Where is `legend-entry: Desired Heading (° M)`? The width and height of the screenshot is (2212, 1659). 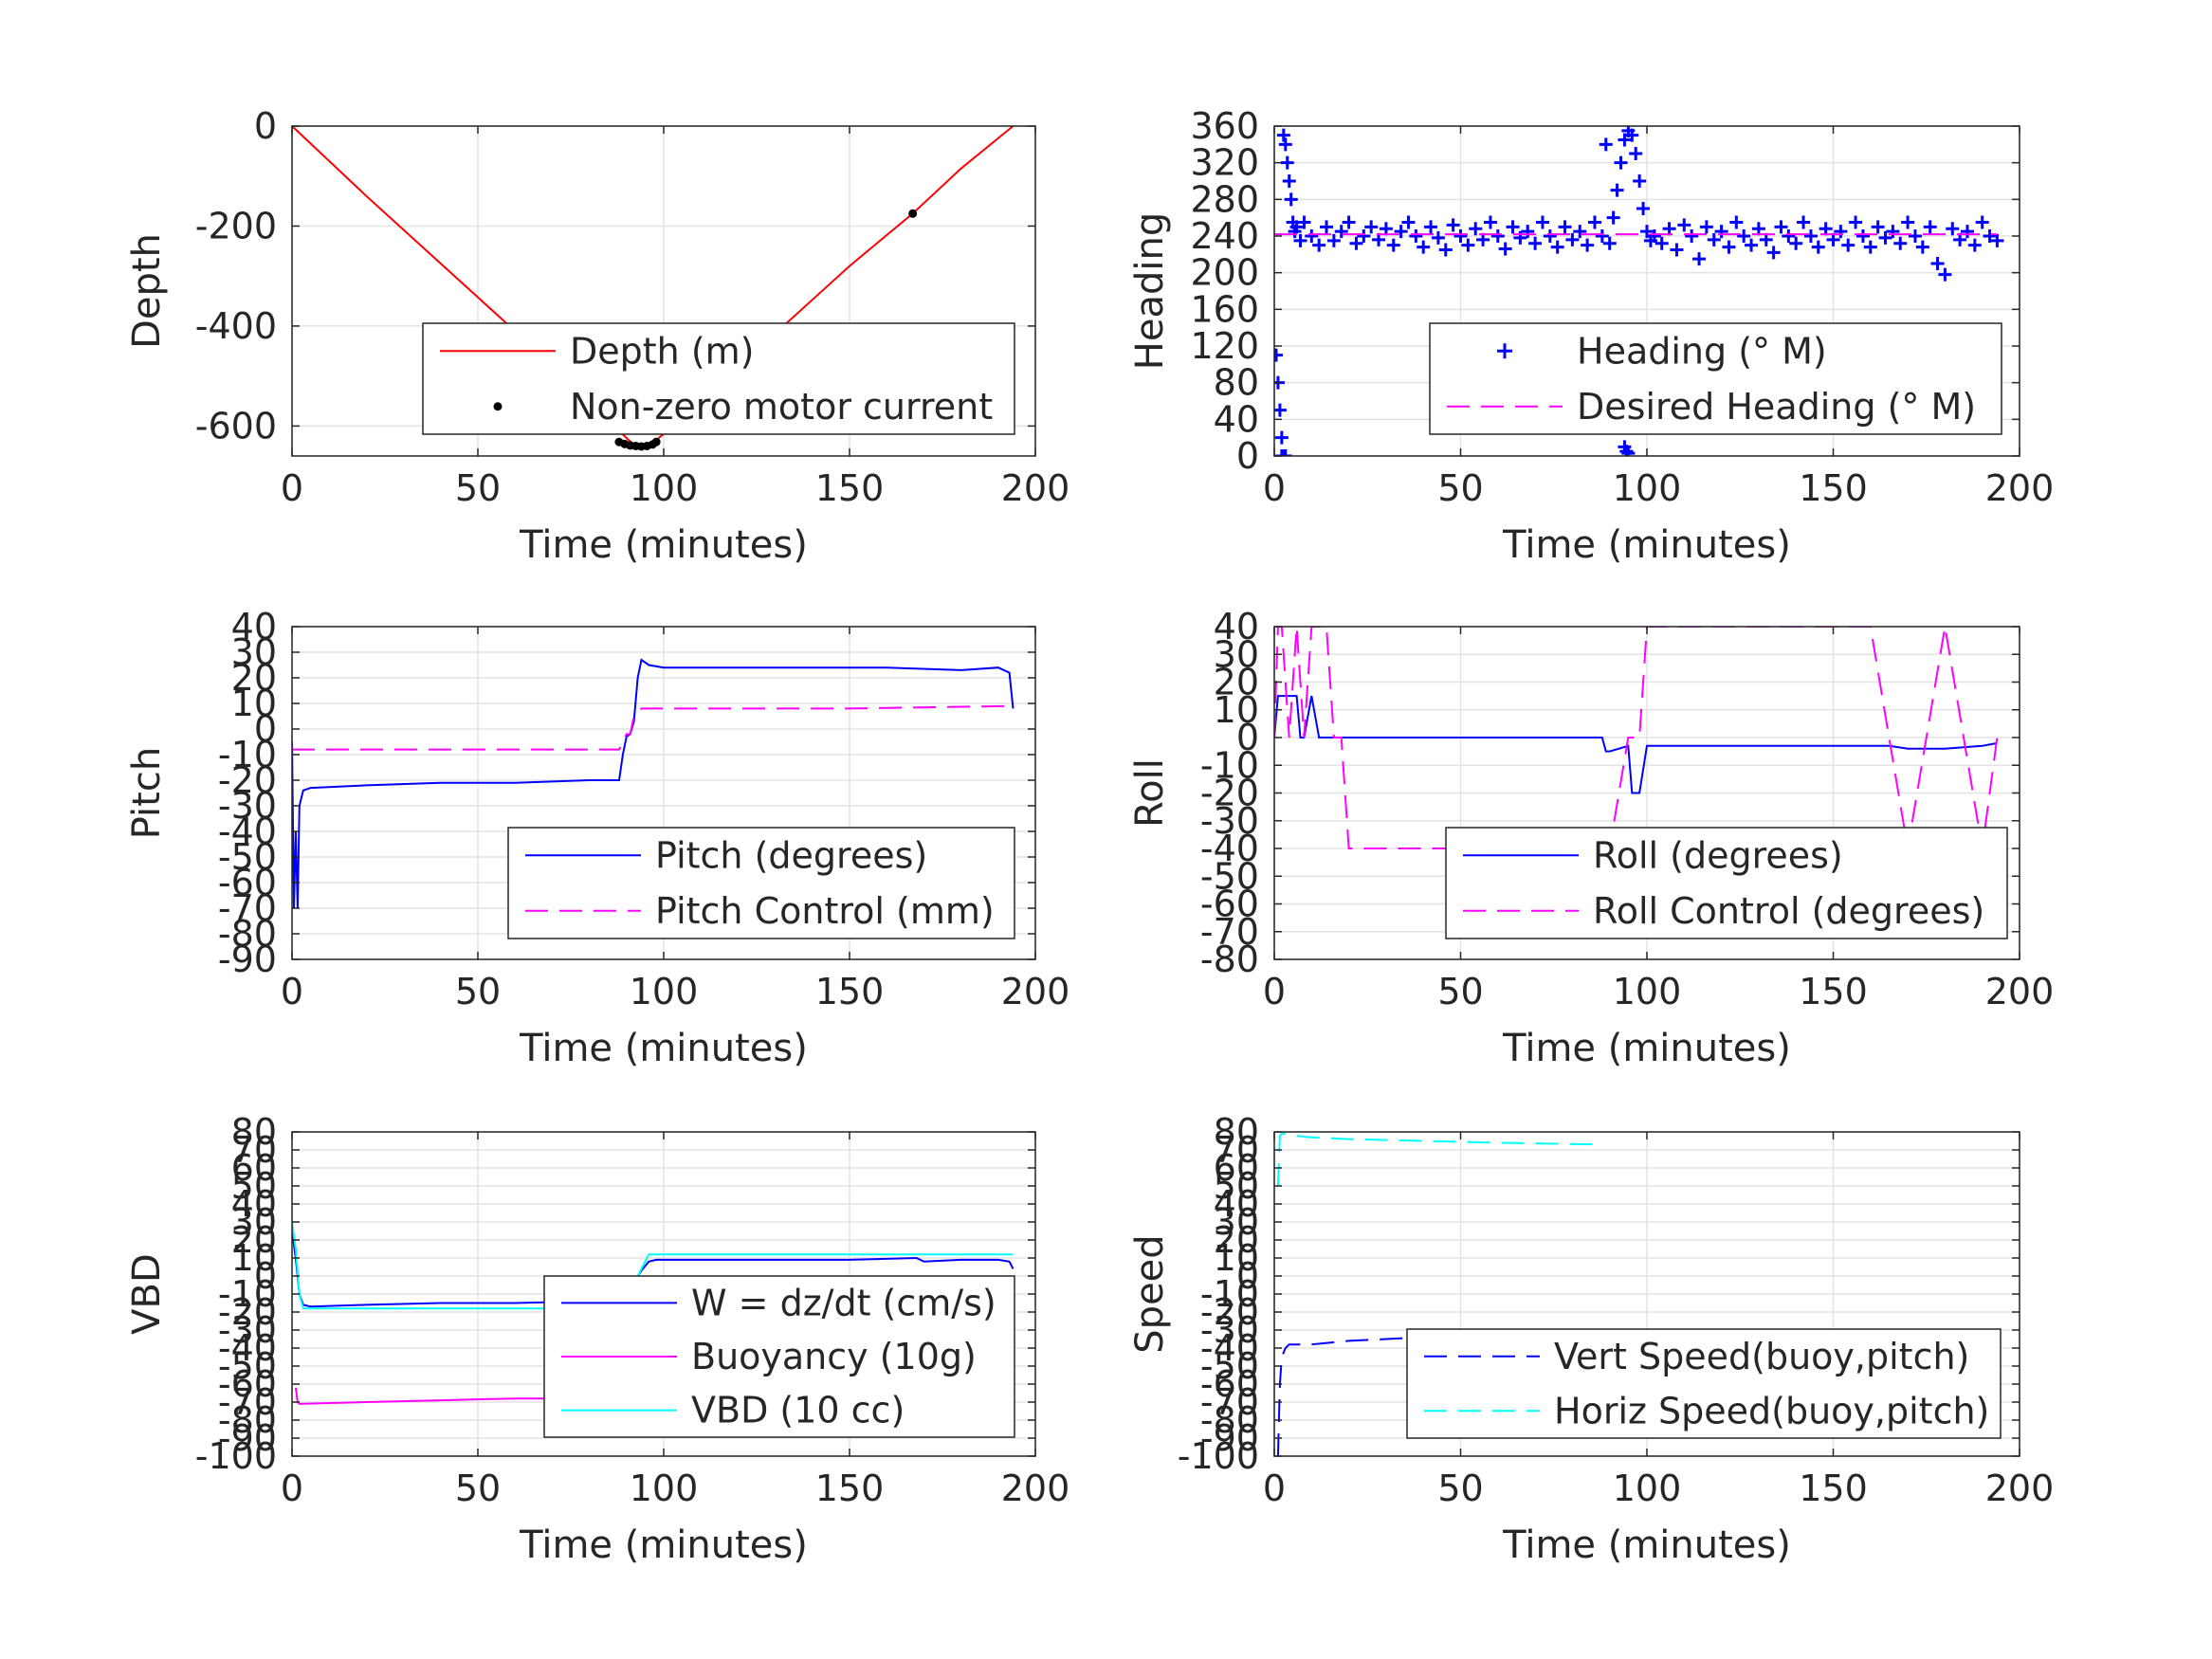
legend-entry: Desired Heading (° M) is located at coordinates (1776, 407).